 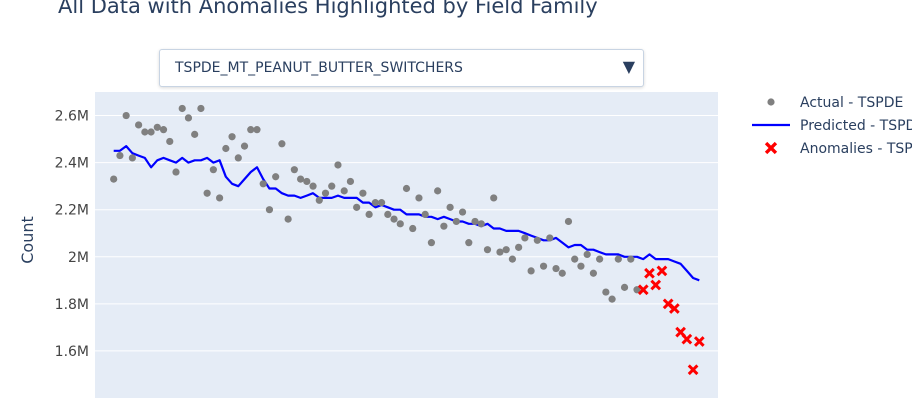 What do you see at coordinates (856, 149) in the screenshot?
I see `legend-label: Anomalies - TSPDE` at bounding box center [856, 149].